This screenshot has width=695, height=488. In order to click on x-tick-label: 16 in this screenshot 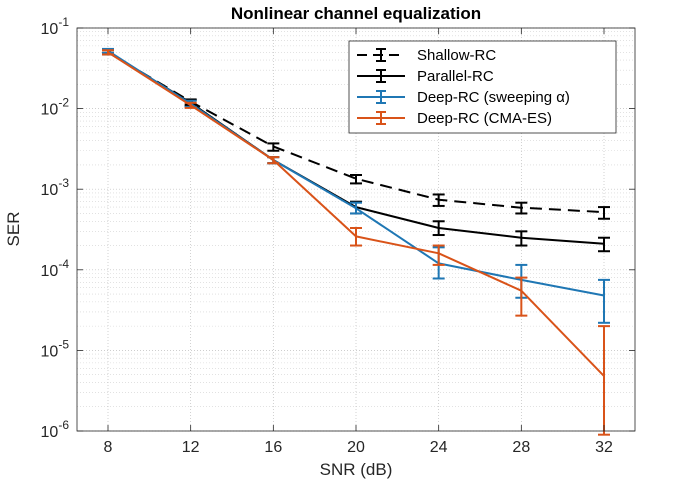, I will do `click(273, 447)`.